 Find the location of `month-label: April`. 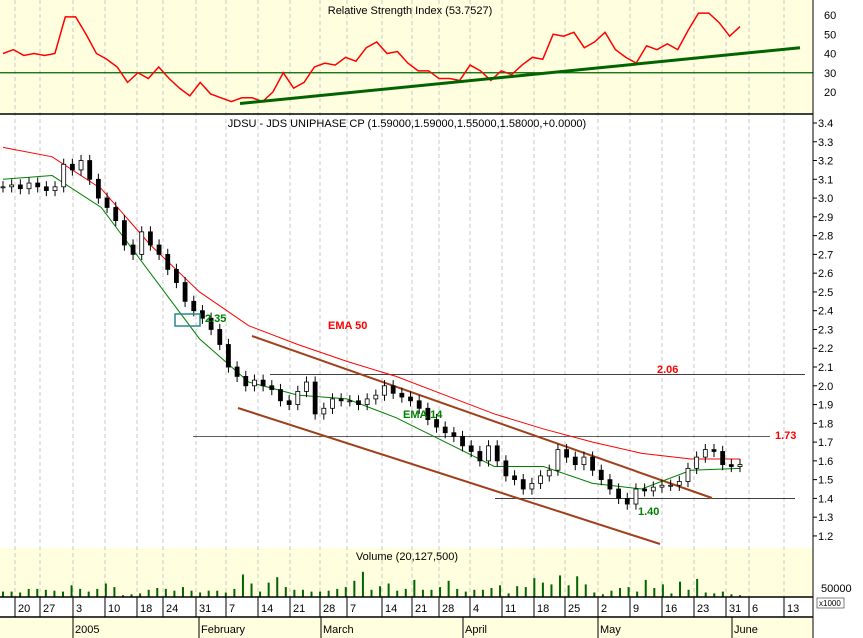

month-label: April is located at coordinates (476, 630).